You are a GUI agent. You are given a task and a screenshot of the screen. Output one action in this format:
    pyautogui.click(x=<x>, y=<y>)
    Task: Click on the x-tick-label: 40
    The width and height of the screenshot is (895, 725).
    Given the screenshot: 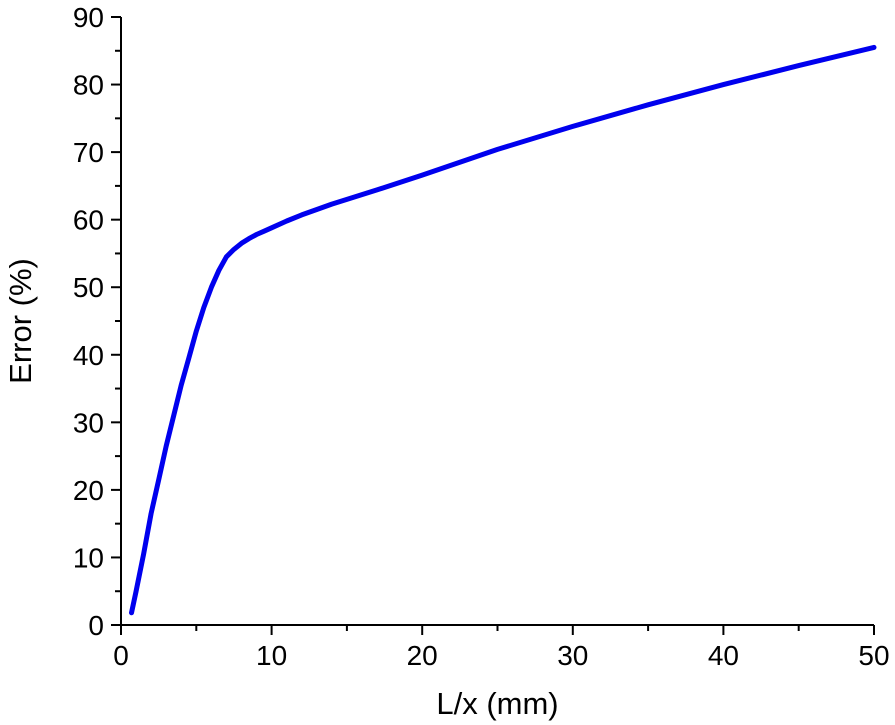 What is the action you would take?
    pyautogui.click(x=723, y=655)
    